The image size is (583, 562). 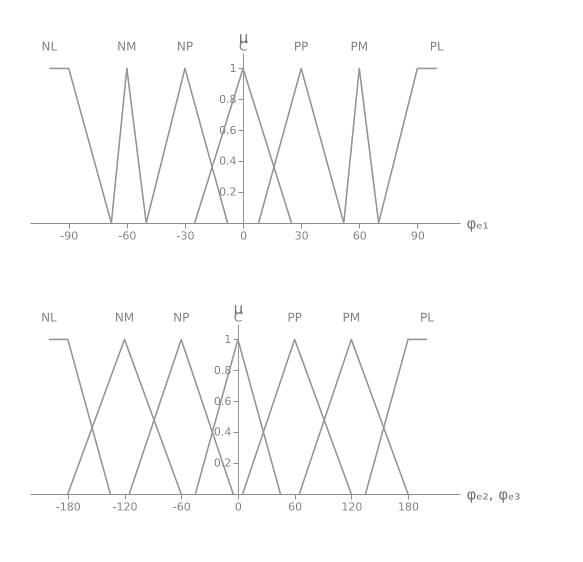 I want to click on y-tick-label: 0.2, so click(x=228, y=192).